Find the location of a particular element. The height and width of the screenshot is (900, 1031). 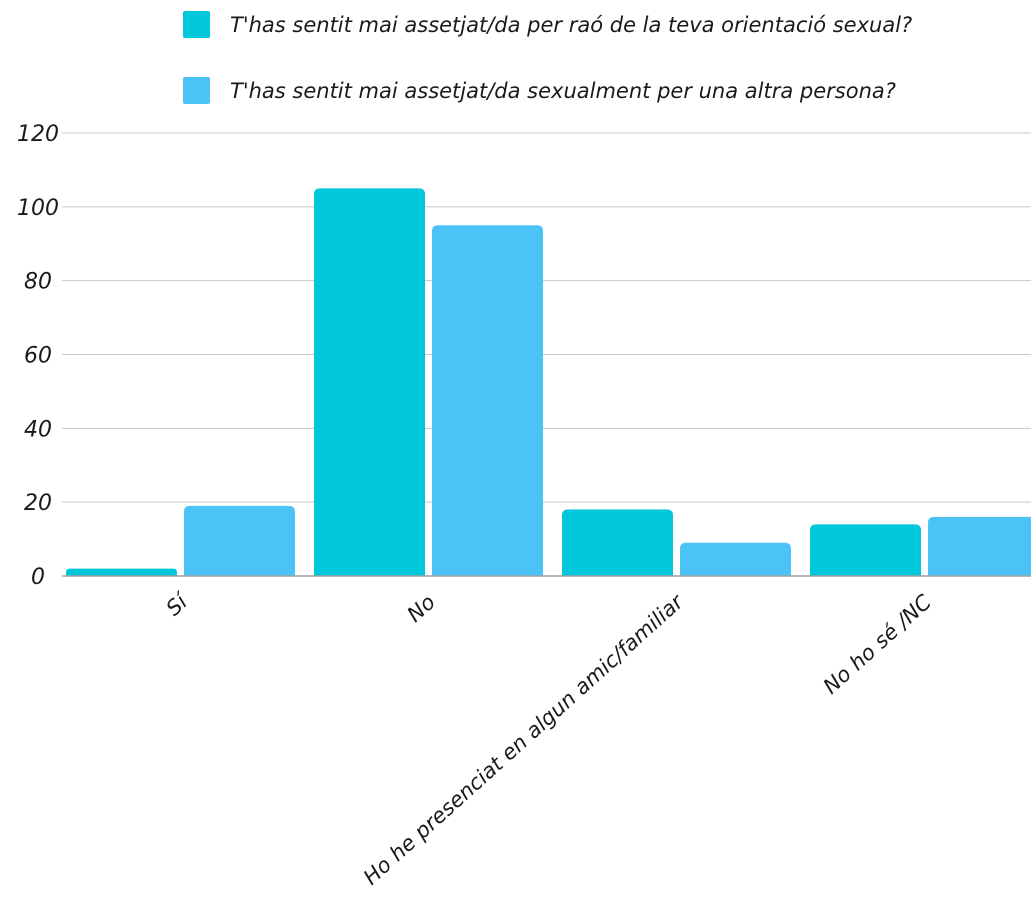

y-tick-label: 80 is located at coordinates (38, 282).